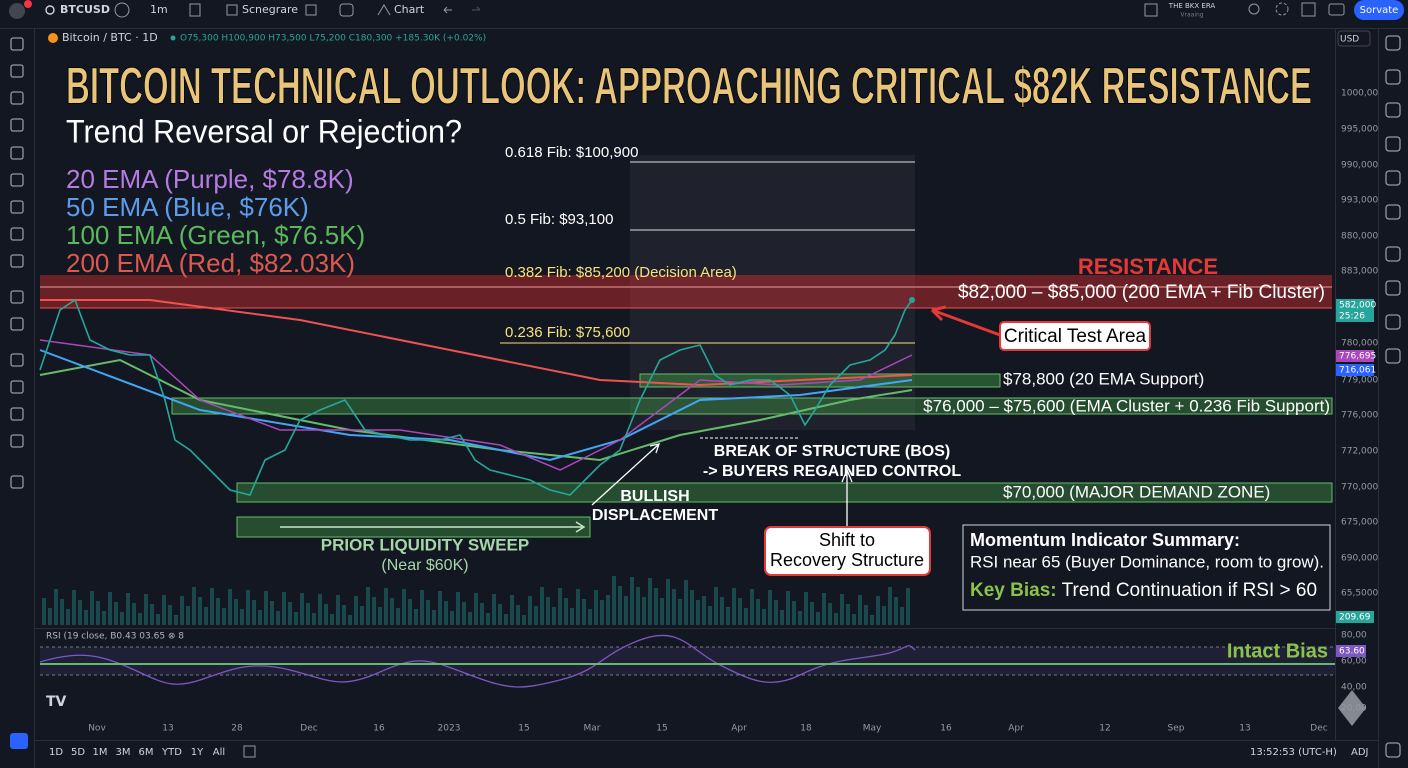  What do you see at coordinates (146, 752) in the screenshot?
I see `range-button: 6M` at bounding box center [146, 752].